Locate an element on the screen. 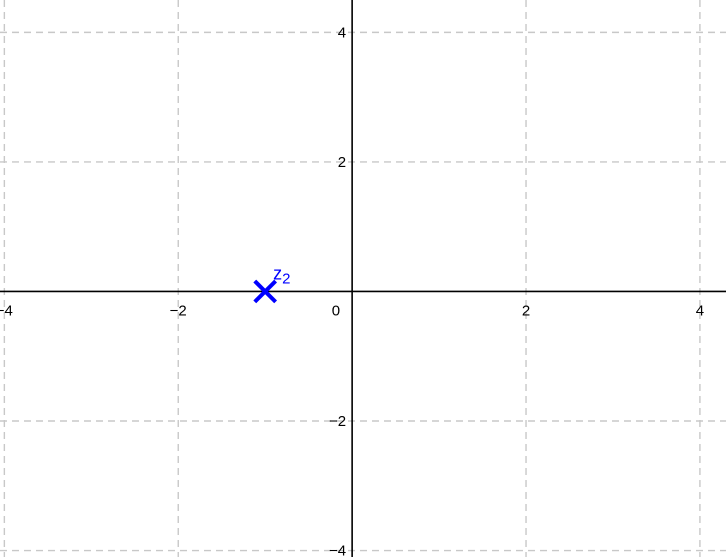 Image resolution: width=726 pixels, height=557 pixels. x-tick-label: 2 is located at coordinates (526, 310).